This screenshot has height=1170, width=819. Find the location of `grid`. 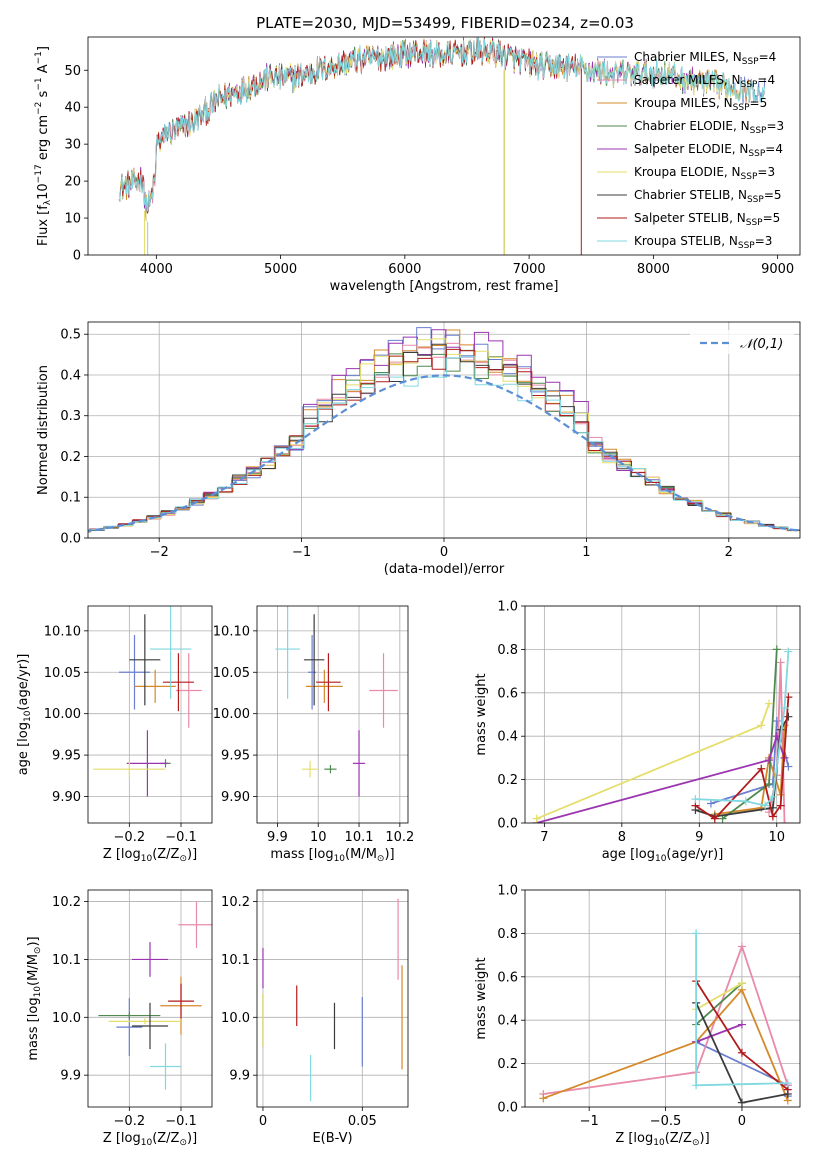

grid is located at coordinates (332, 998).